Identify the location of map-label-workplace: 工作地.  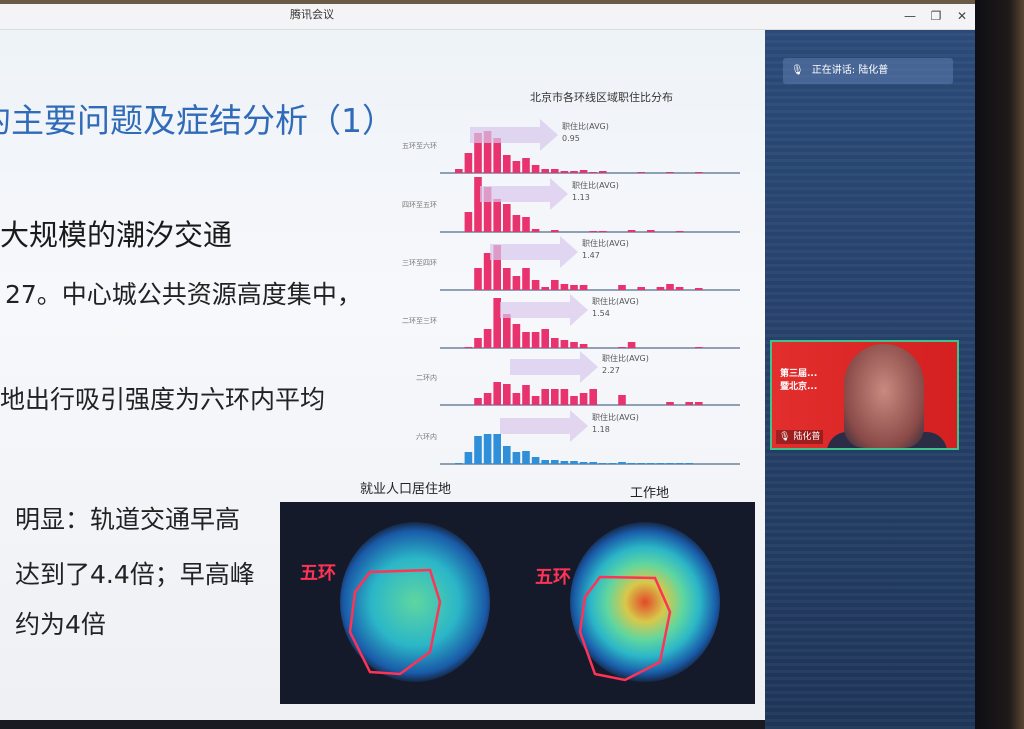
(650, 493).